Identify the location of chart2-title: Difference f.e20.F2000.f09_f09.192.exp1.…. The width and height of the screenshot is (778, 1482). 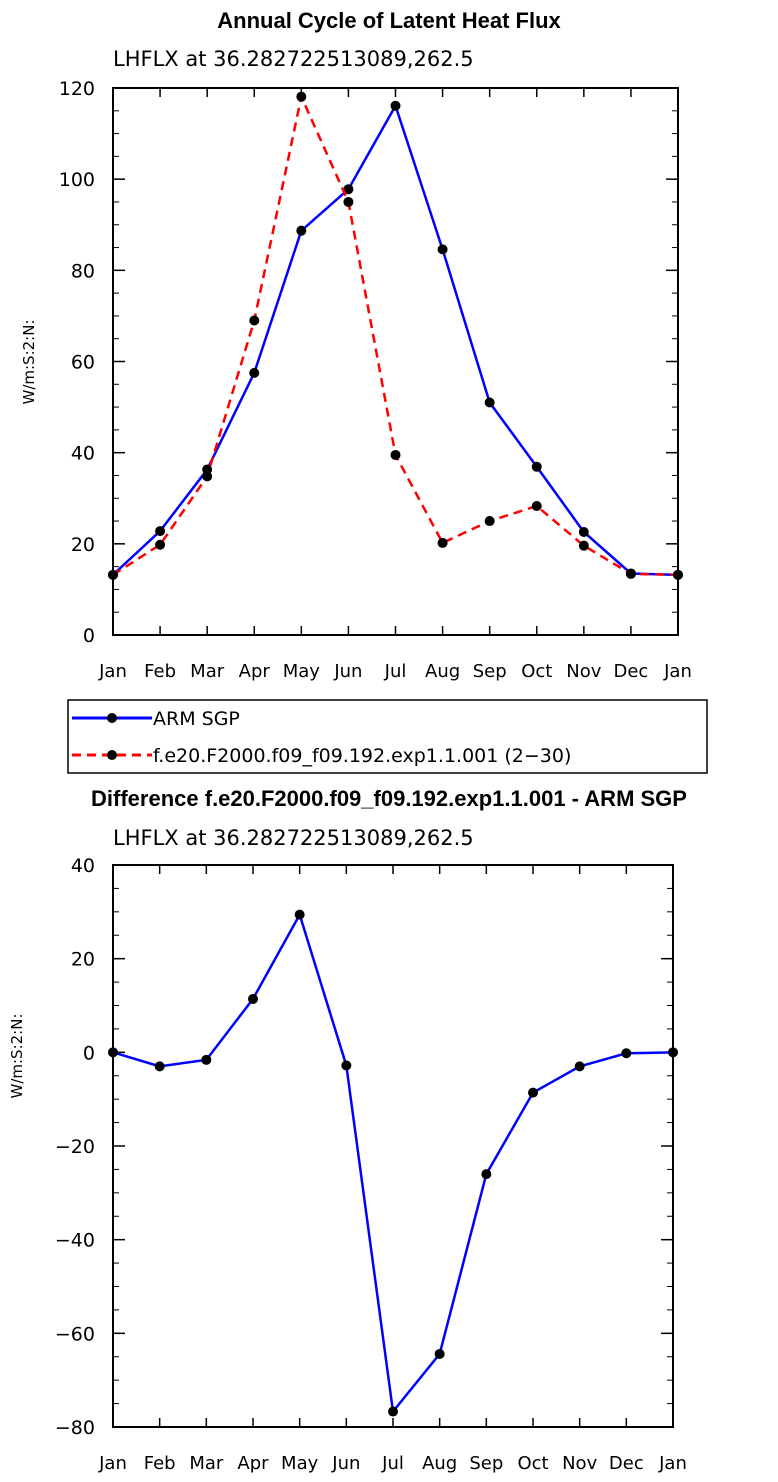
(389, 798).